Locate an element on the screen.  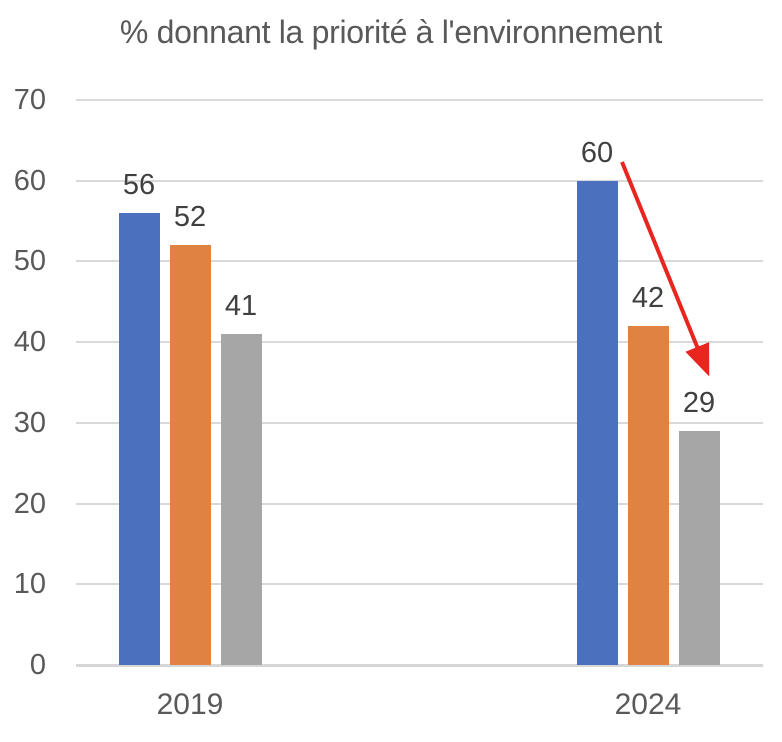
y-tick-label-50: 50 is located at coordinates (29, 261).